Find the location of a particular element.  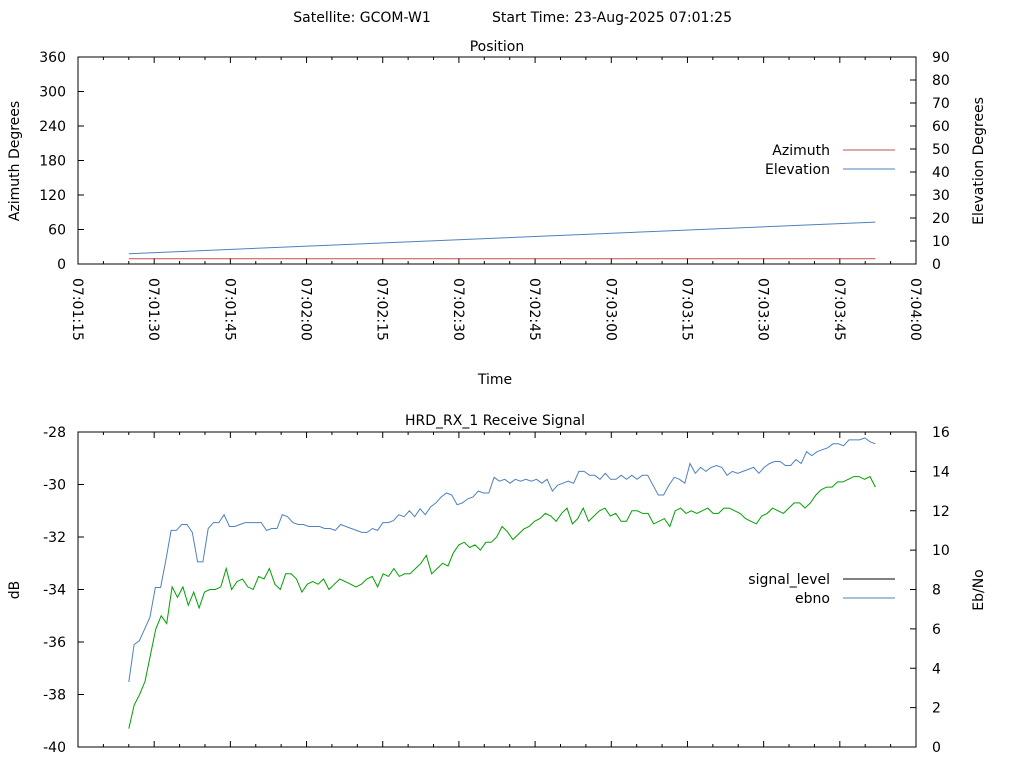

signal-y2-axis-label: Eb/No is located at coordinates (979, 590).